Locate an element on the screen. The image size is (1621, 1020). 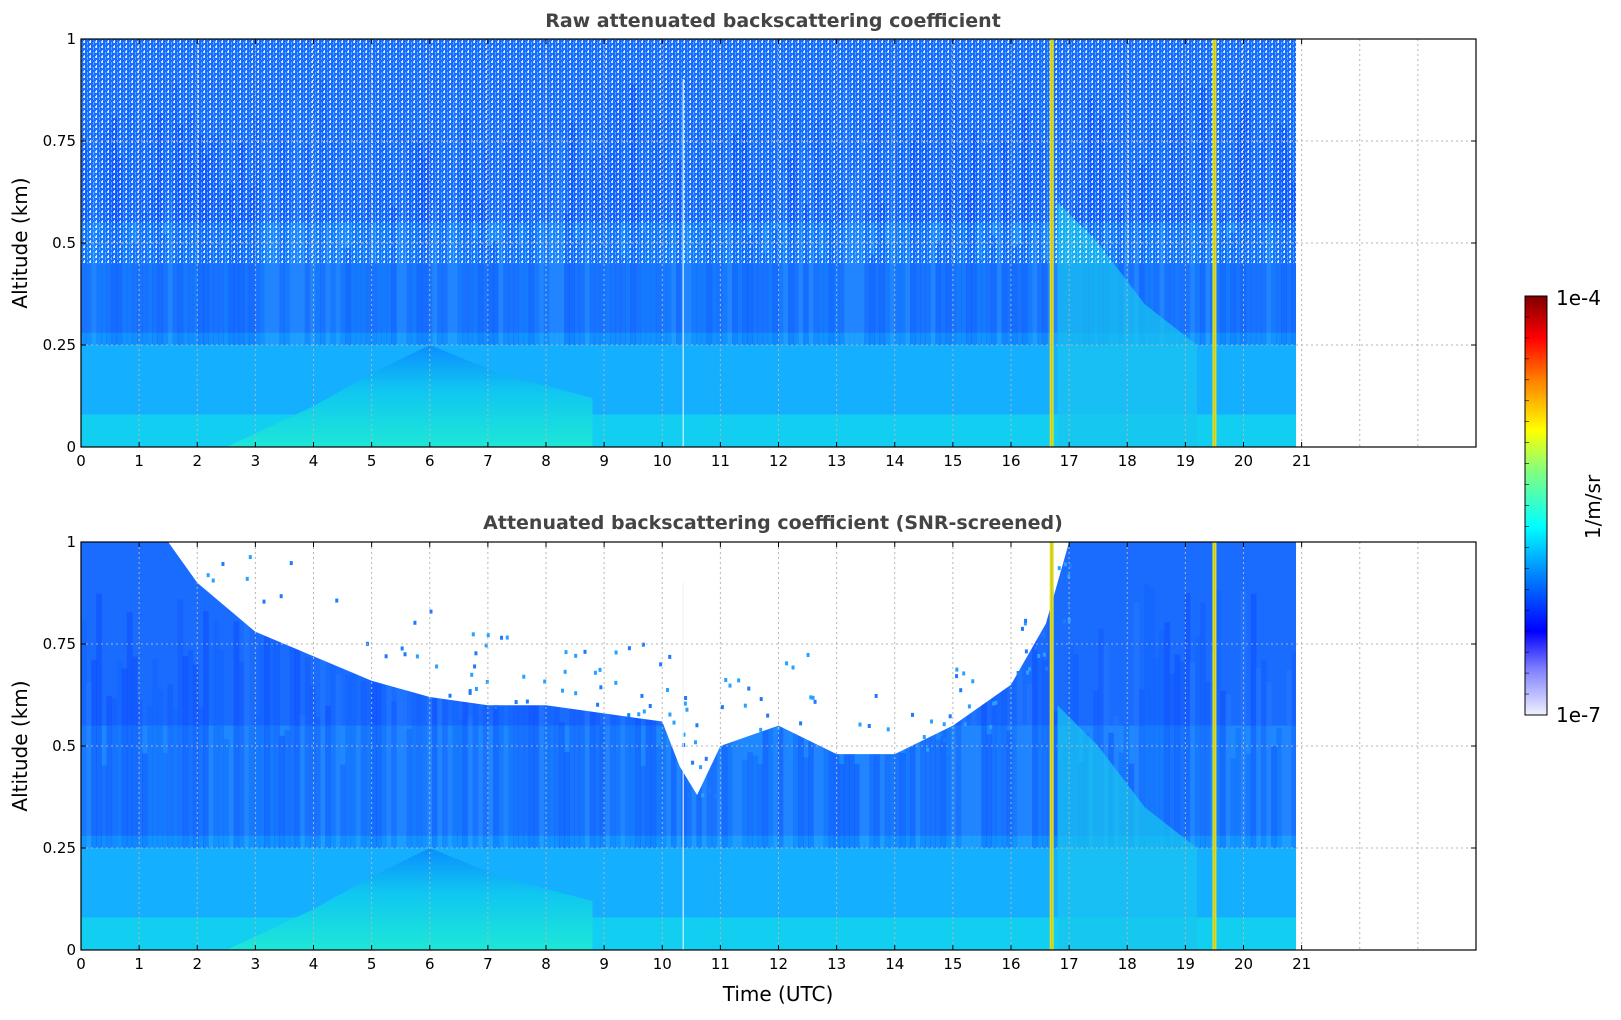
y-tick-label: 0 is located at coordinates (71, 447).